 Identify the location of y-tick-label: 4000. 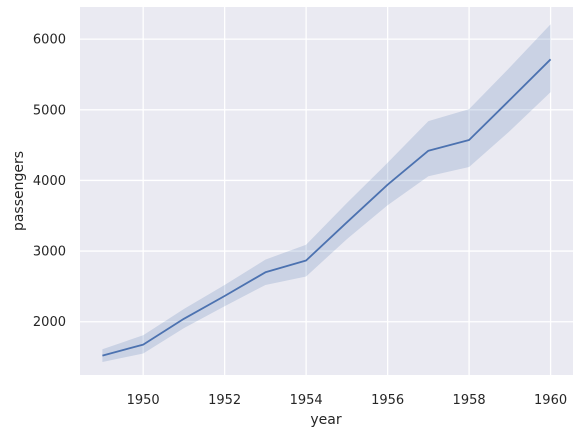
(49, 181).